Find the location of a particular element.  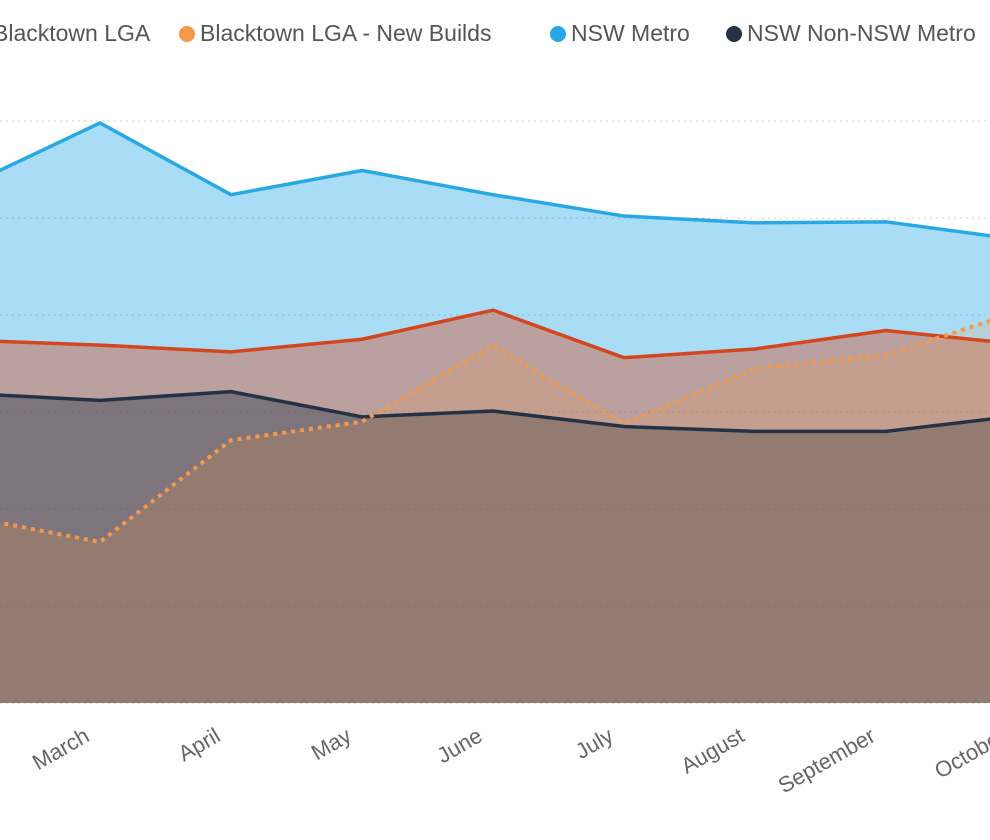

legend-label: Blacktown LGA - New Builds is located at coordinates (345, 33).